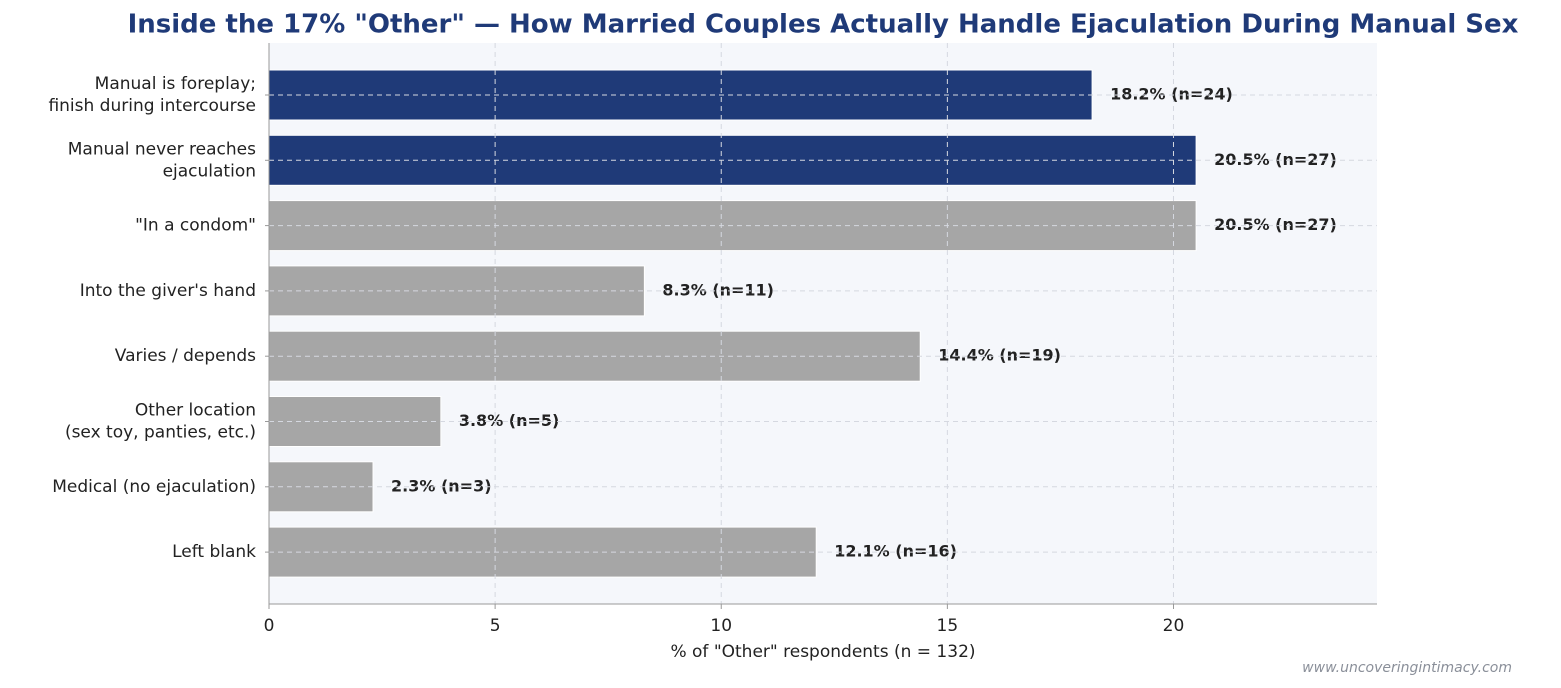  Describe the element at coordinates (195, 226) in the screenshot. I see `y-tick-label: "In a condom"` at that location.